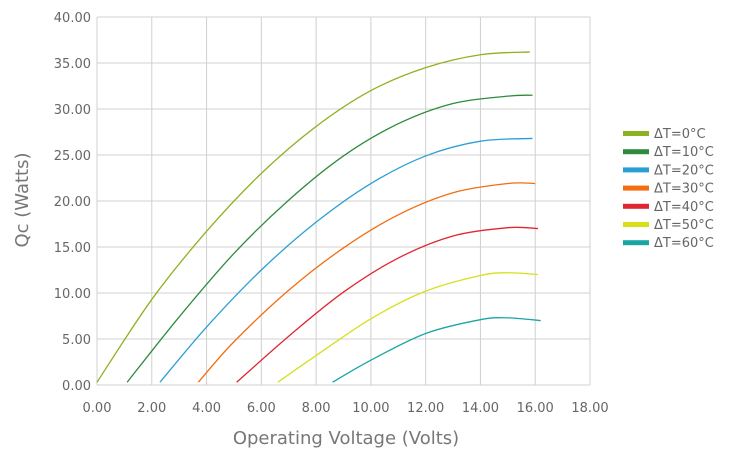 Image resolution: width=742 pixels, height=454 pixels. Describe the element at coordinates (261, 408) in the screenshot. I see `x-tick-label: 6.00` at that location.